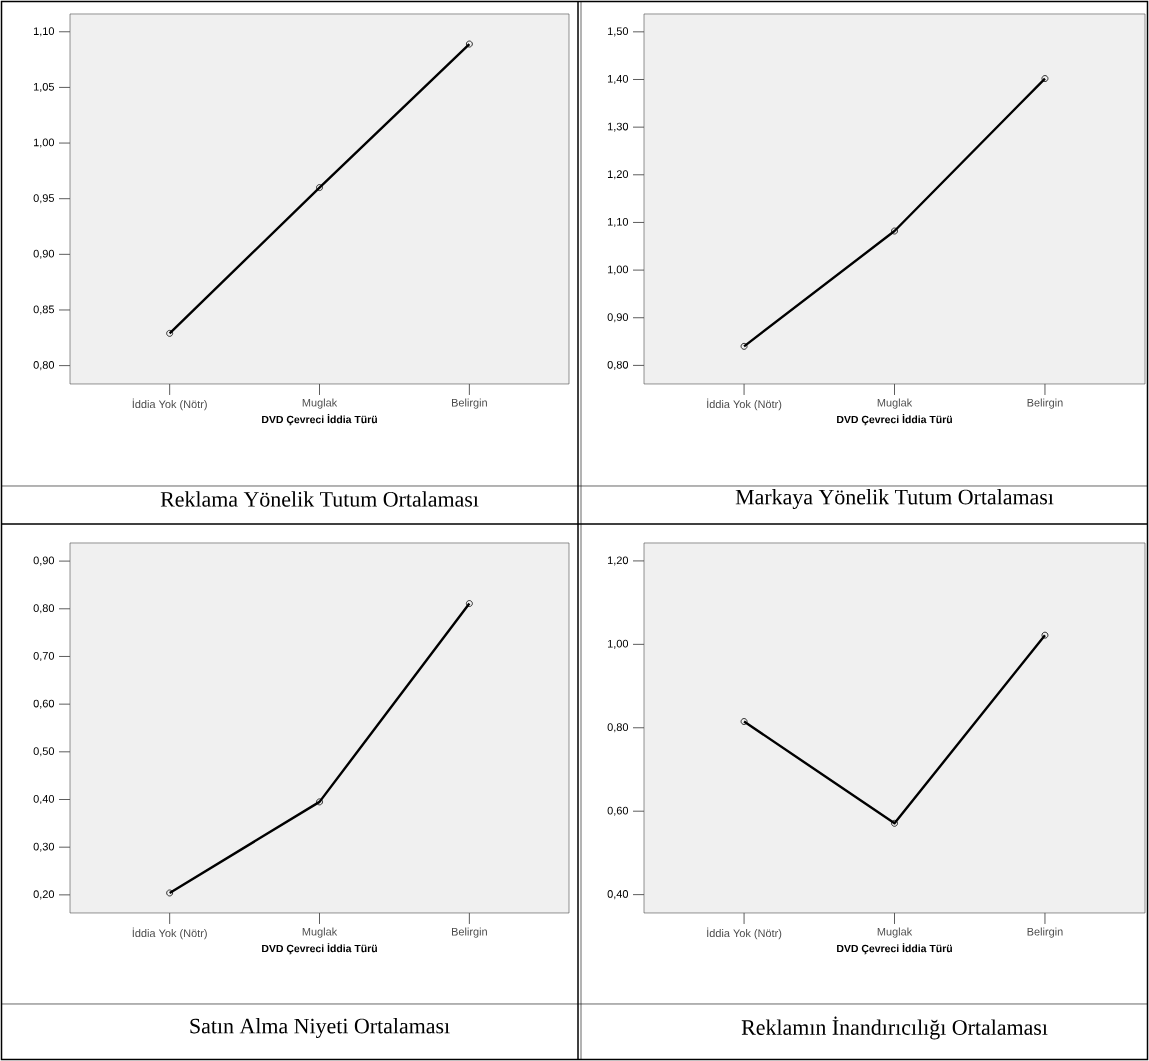 Image resolution: width=1149 pixels, height=1061 pixels. I want to click on text: Reklamın İnandırıcılığı Ortalaması, so click(894, 1028).